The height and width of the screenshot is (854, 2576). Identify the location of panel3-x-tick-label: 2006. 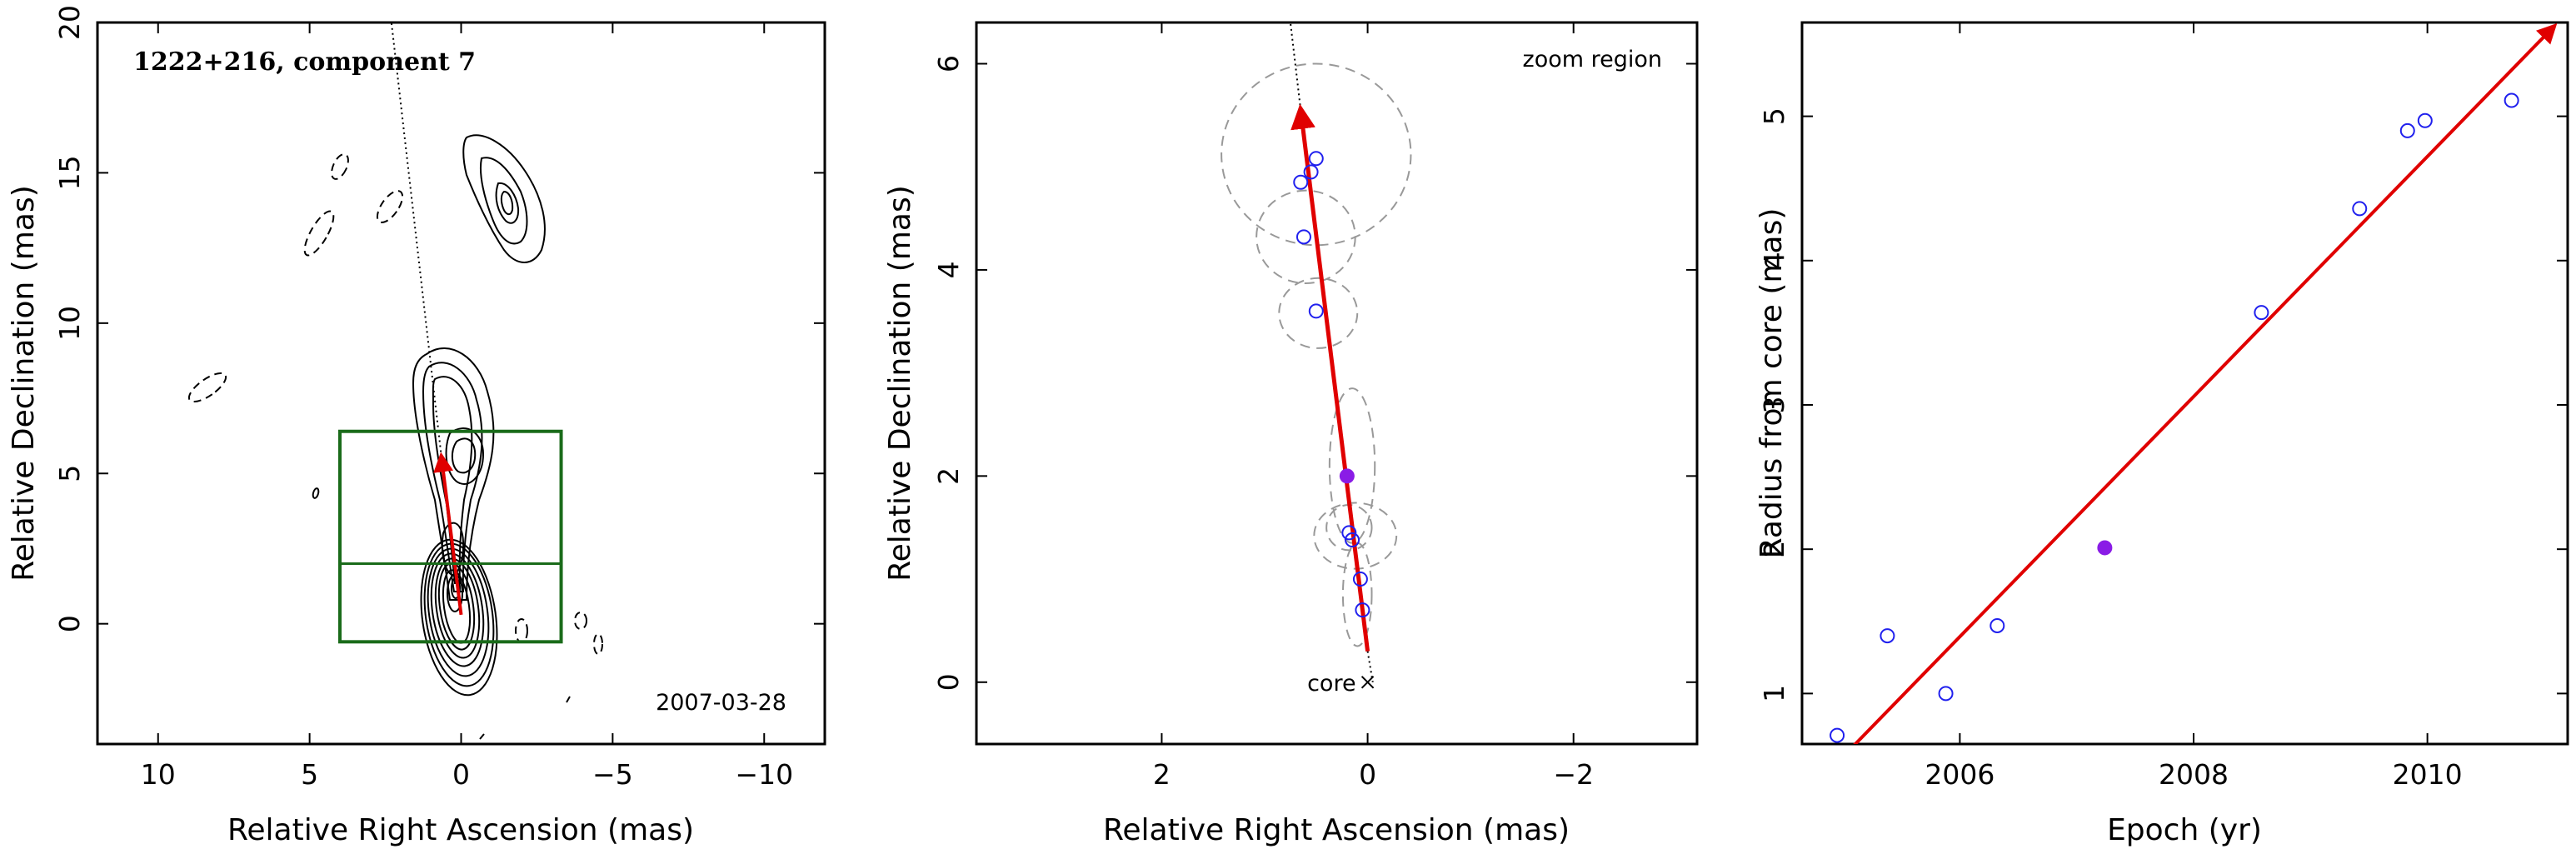
(1959, 774).